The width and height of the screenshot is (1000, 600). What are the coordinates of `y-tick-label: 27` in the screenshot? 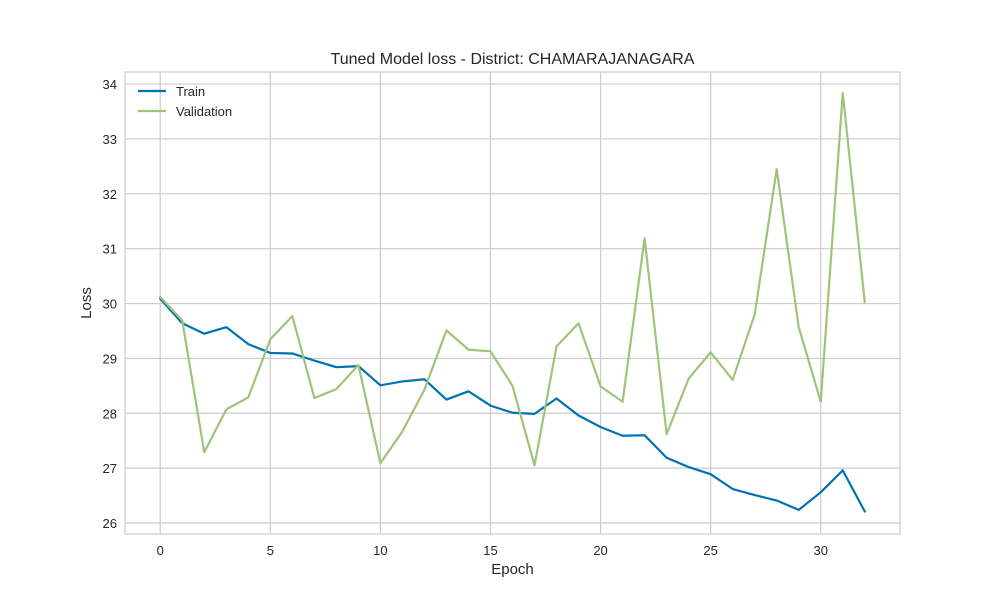 It's located at (110, 468).